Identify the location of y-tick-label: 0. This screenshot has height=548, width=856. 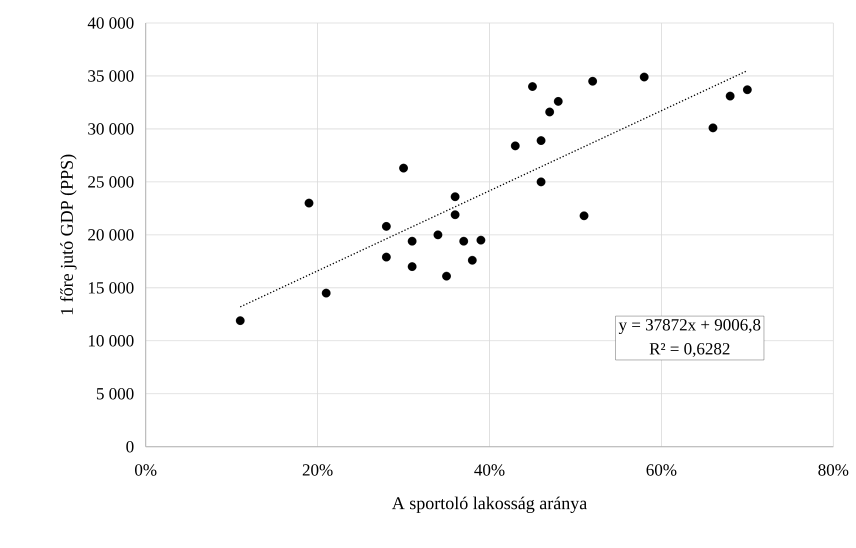
(130, 446).